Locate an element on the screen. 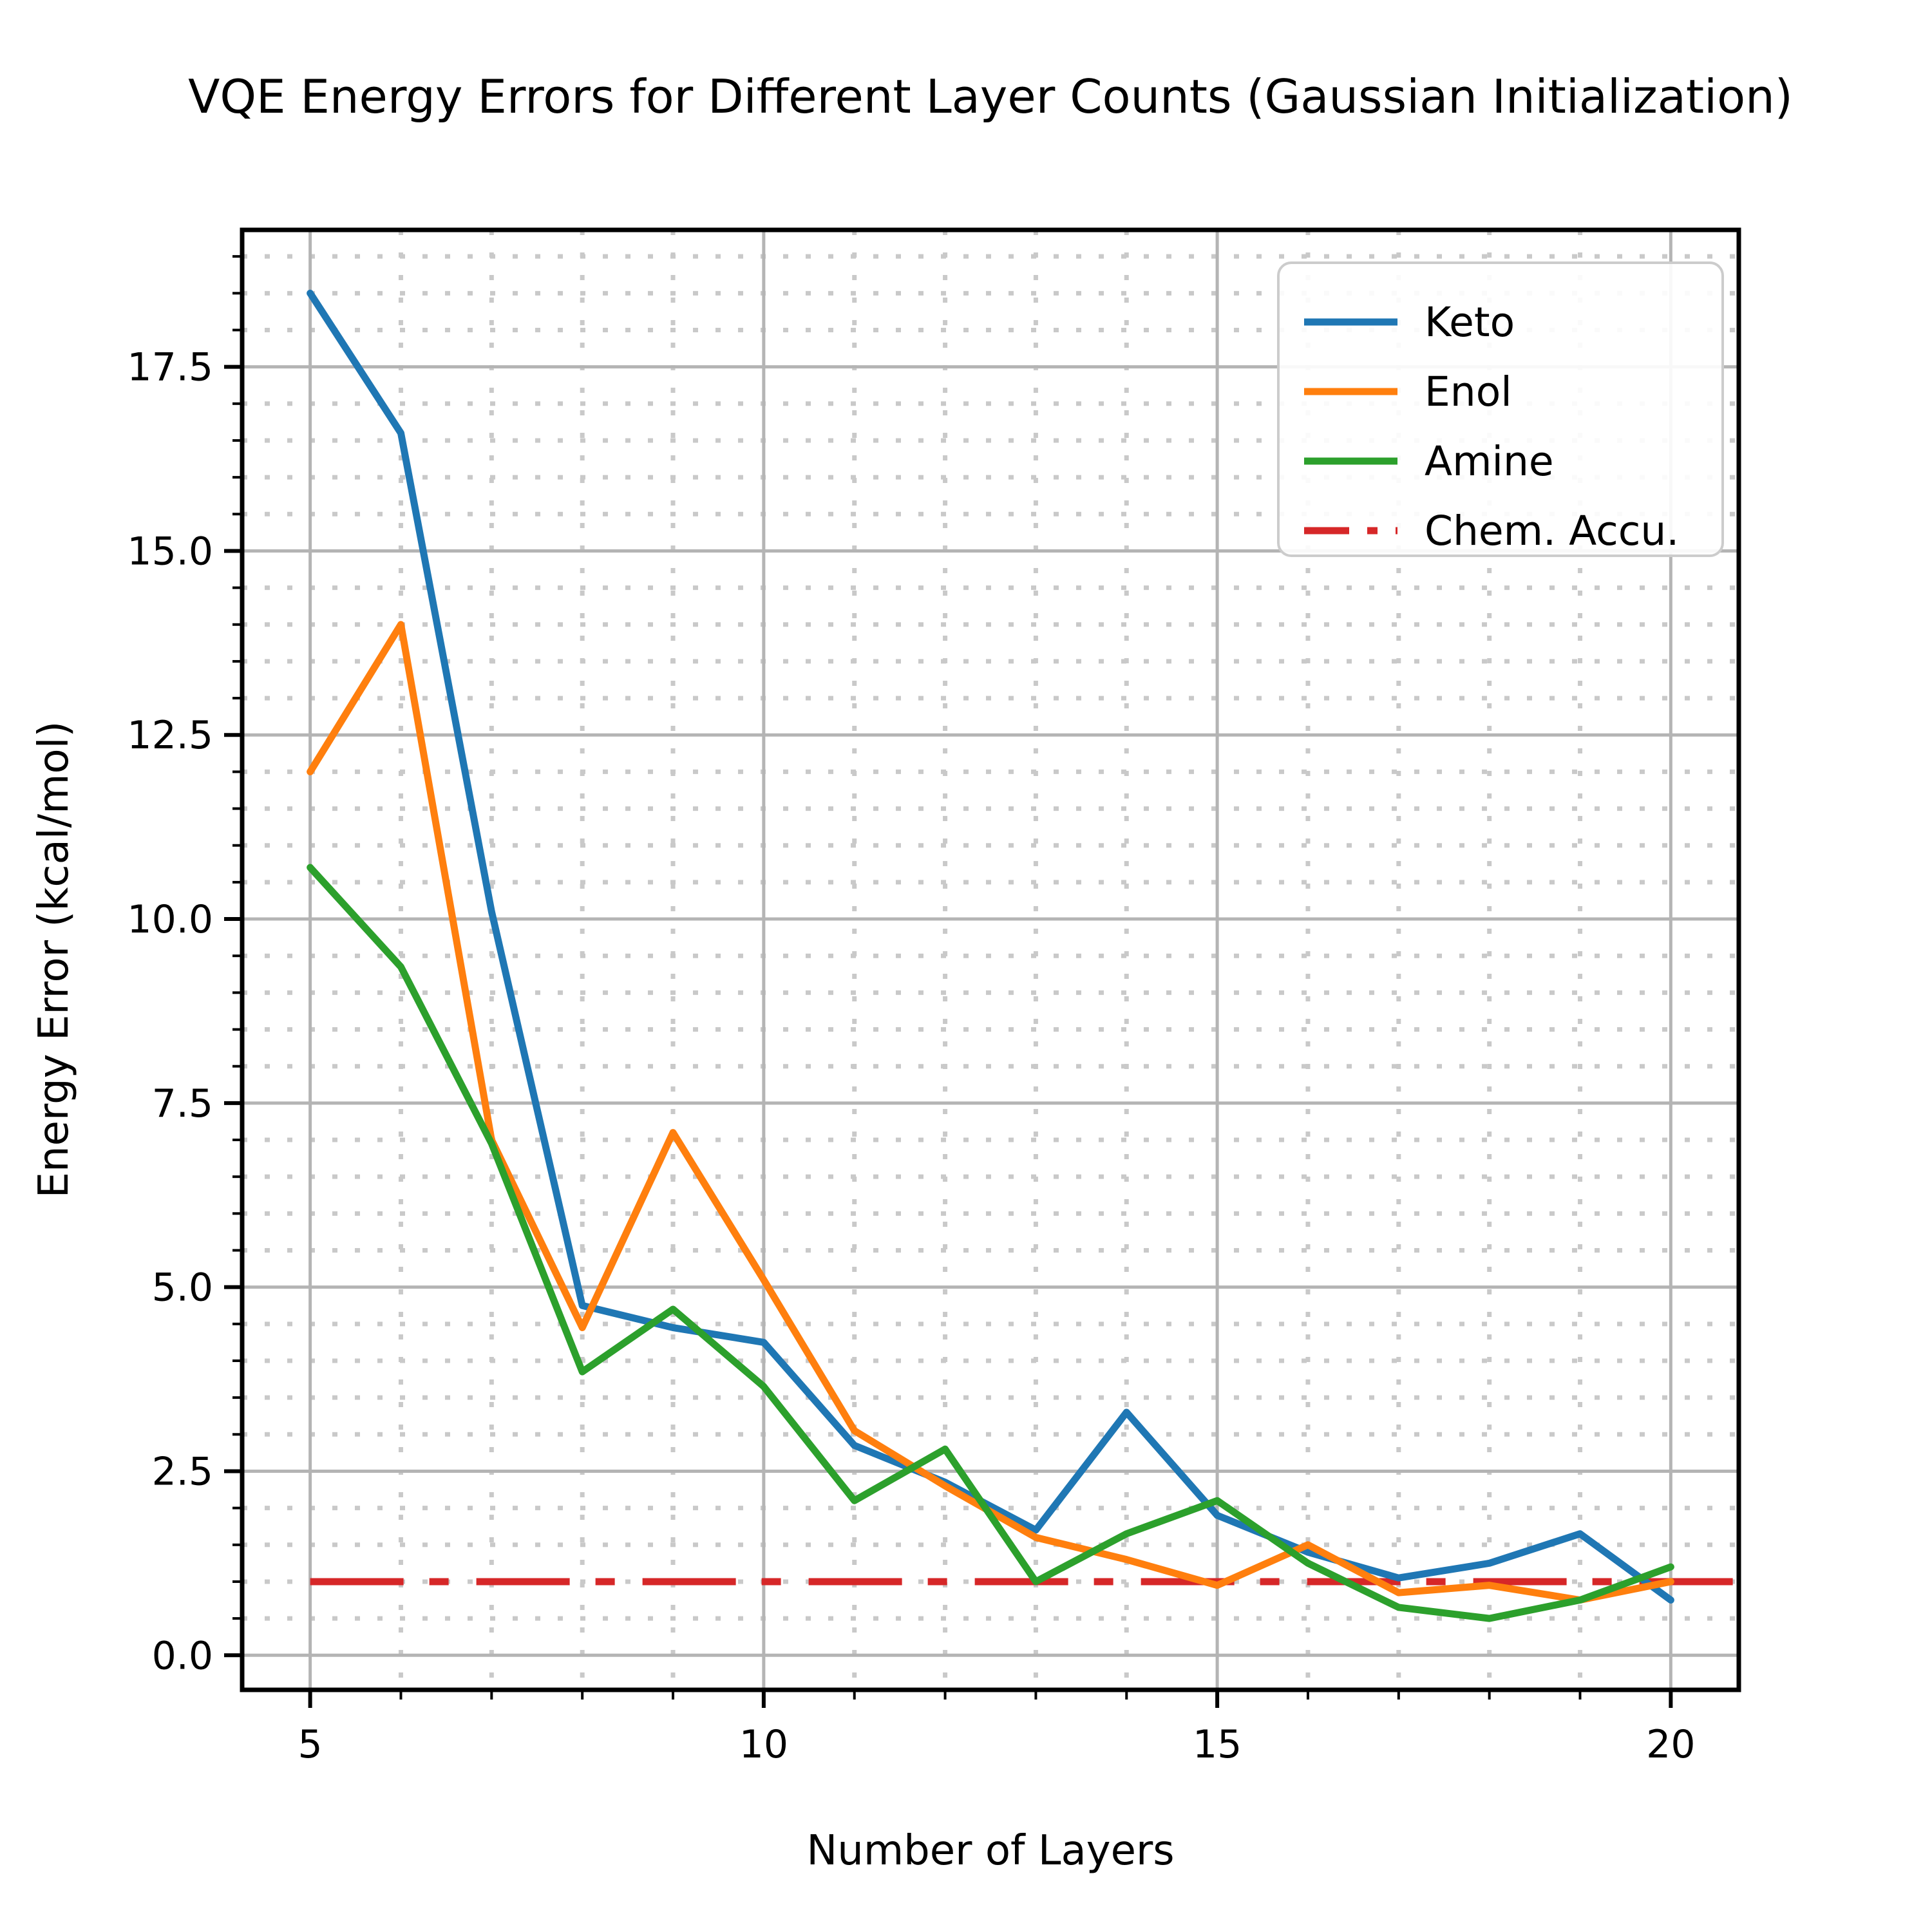 This screenshot has width=1932, height=1932. legend: Keto Enol Amine Chem. Accu. is located at coordinates (1500, 409).